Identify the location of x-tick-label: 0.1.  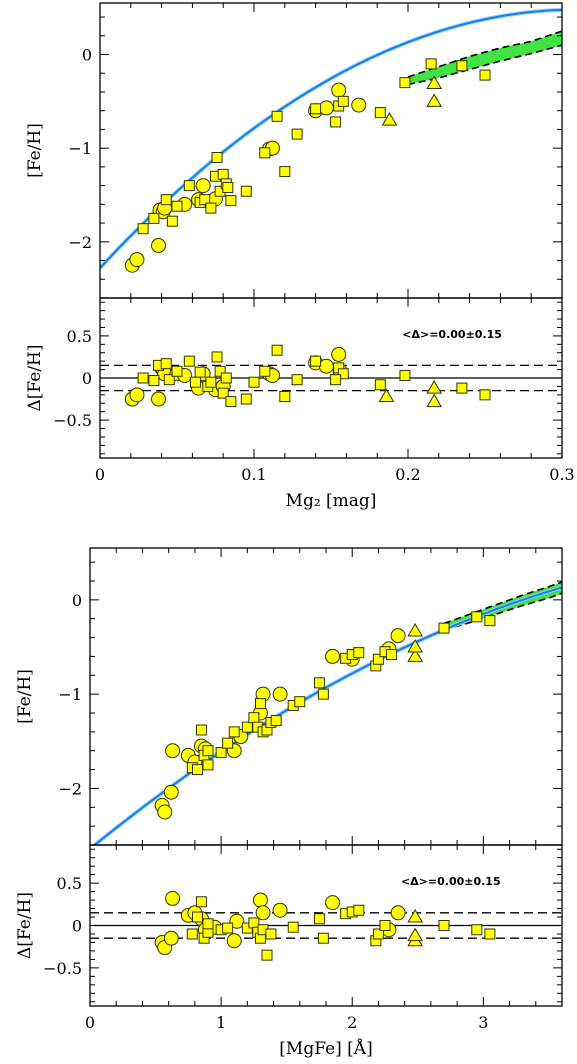
(253, 474).